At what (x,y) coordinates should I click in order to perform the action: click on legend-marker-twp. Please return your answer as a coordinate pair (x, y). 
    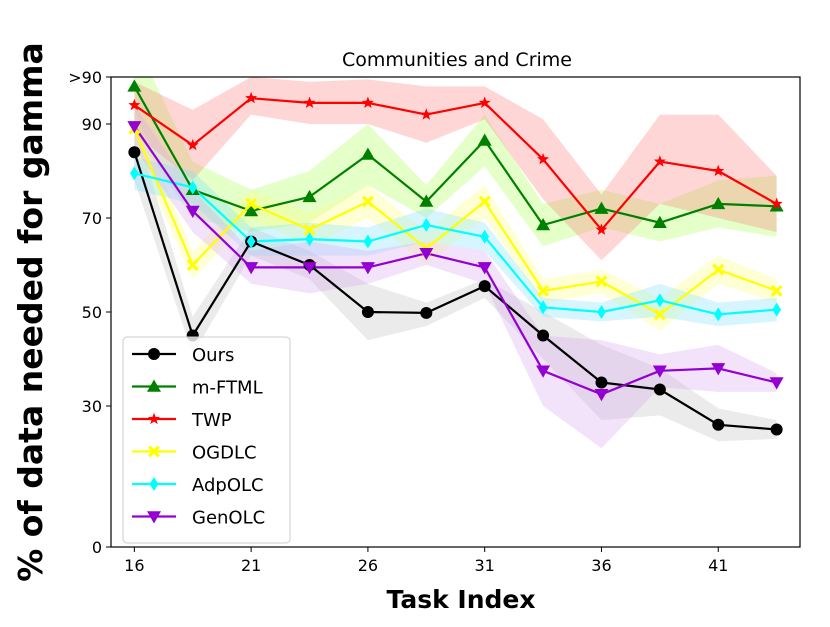
    Looking at the image, I should click on (154, 418).